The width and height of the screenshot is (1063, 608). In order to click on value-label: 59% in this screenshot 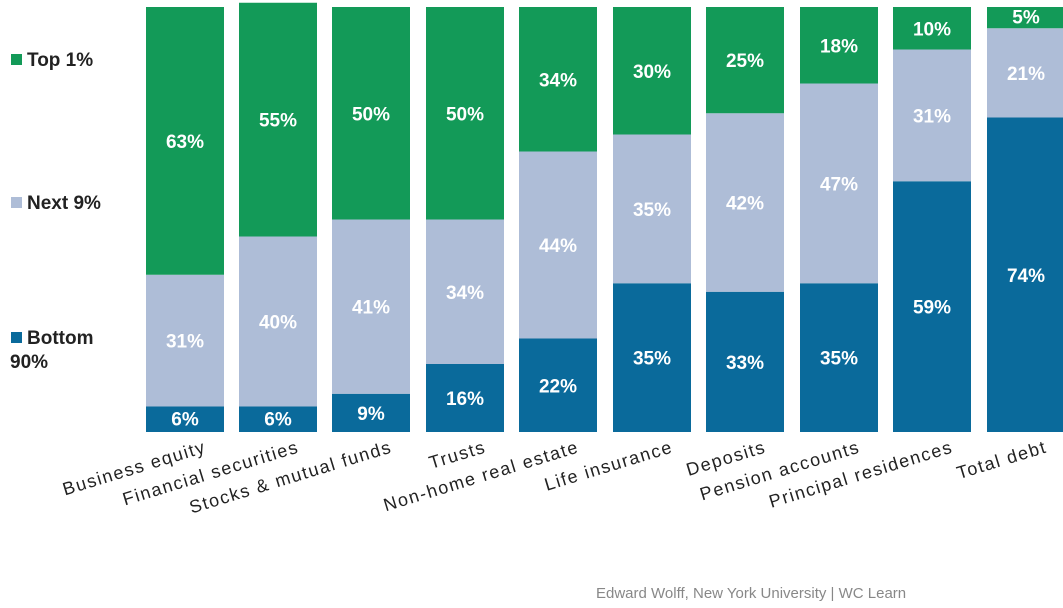, I will do `click(932, 308)`.